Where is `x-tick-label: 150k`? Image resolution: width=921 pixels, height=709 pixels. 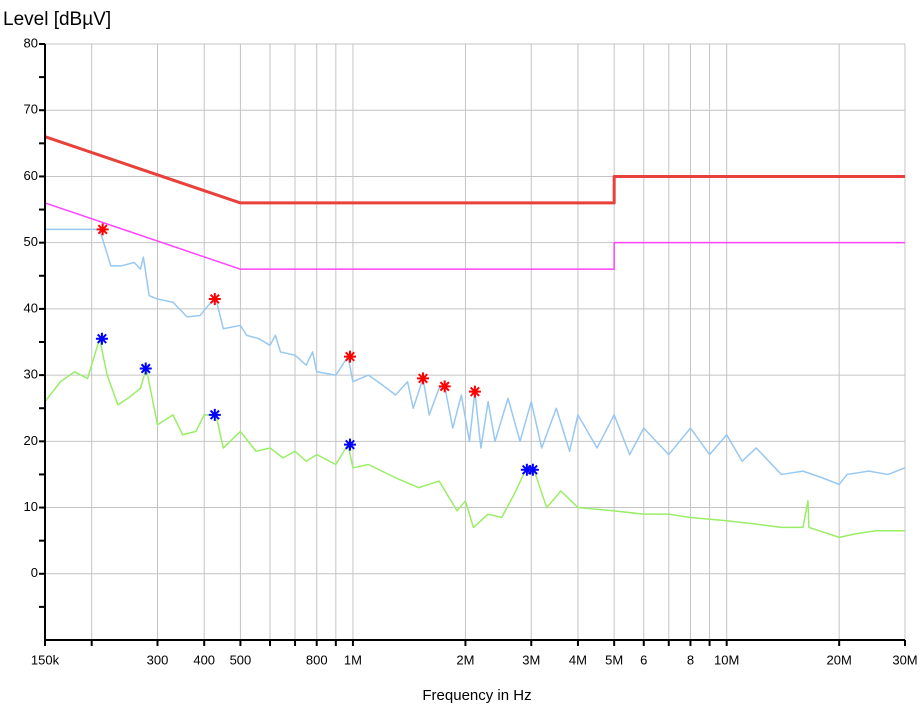 x-tick-label: 150k is located at coordinates (45, 659).